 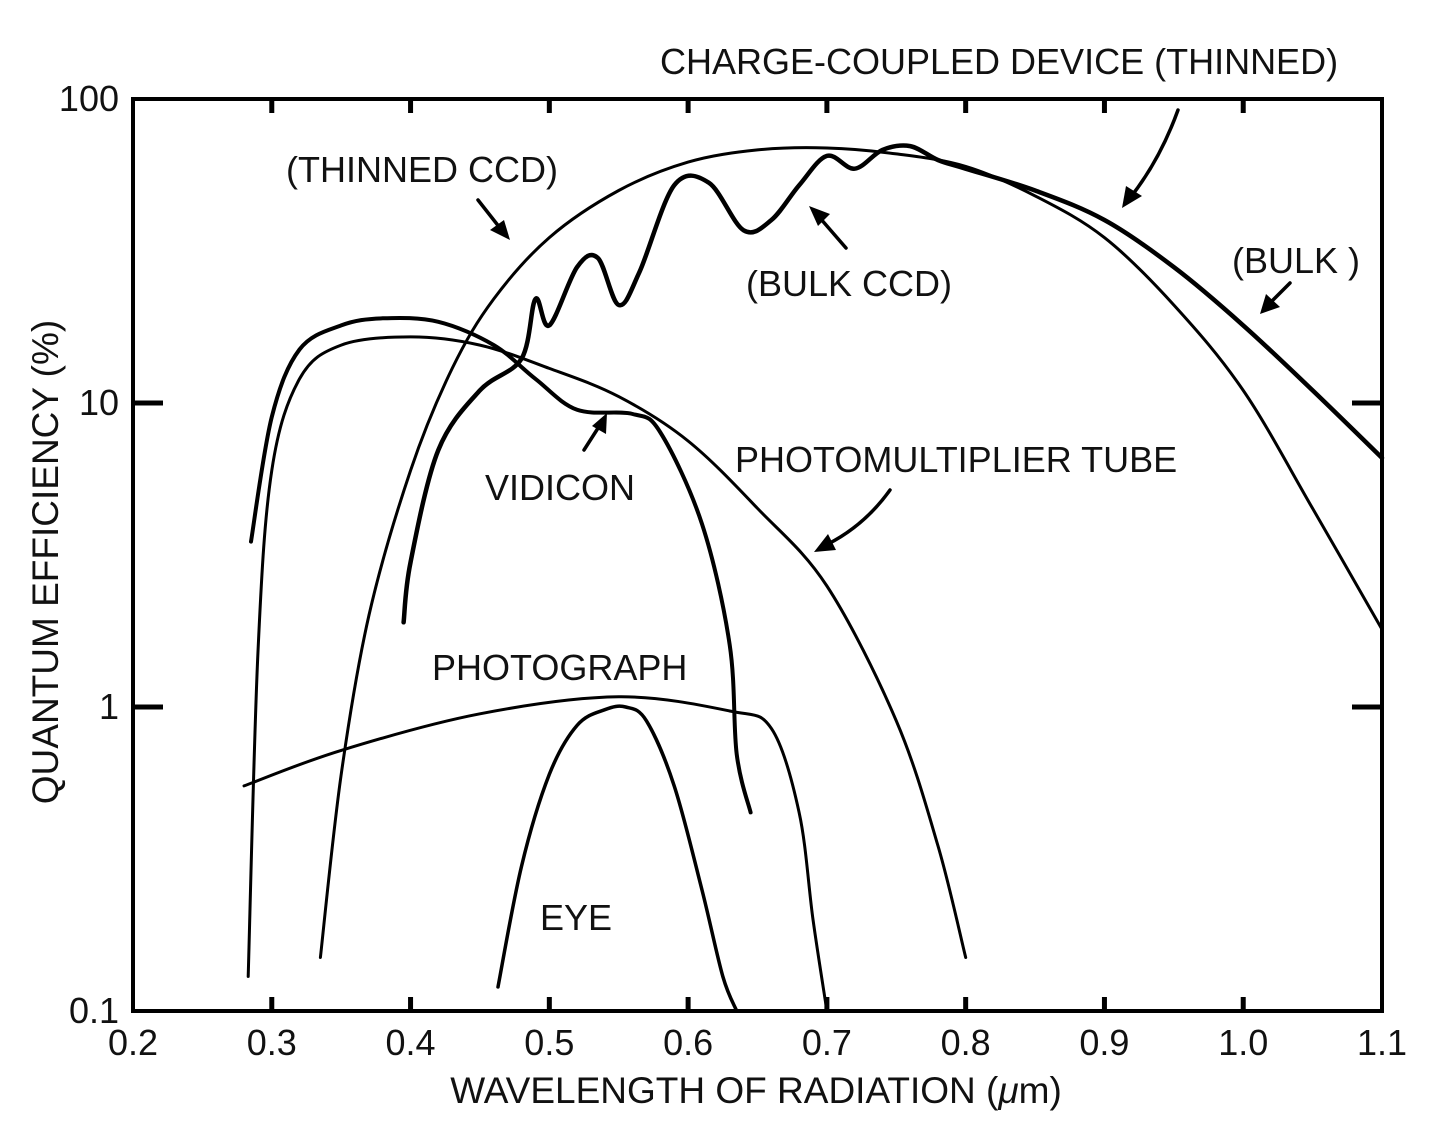 What do you see at coordinates (849, 283) in the screenshot?
I see `label-bulk-ccd: (BULK CCD)` at bounding box center [849, 283].